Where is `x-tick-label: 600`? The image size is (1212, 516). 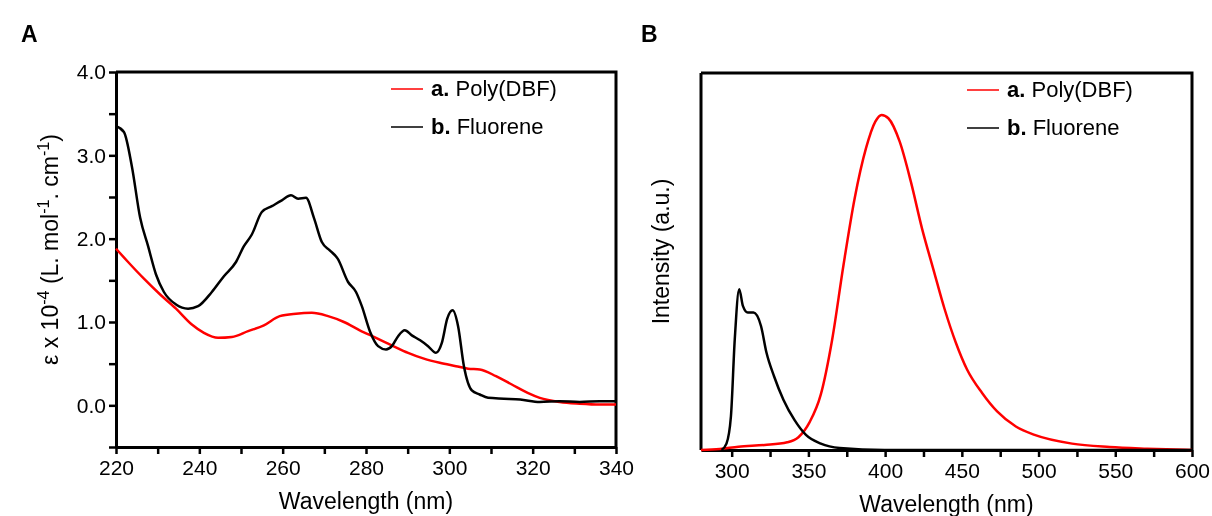 x-tick-label: 600 is located at coordinates (1192, 470).